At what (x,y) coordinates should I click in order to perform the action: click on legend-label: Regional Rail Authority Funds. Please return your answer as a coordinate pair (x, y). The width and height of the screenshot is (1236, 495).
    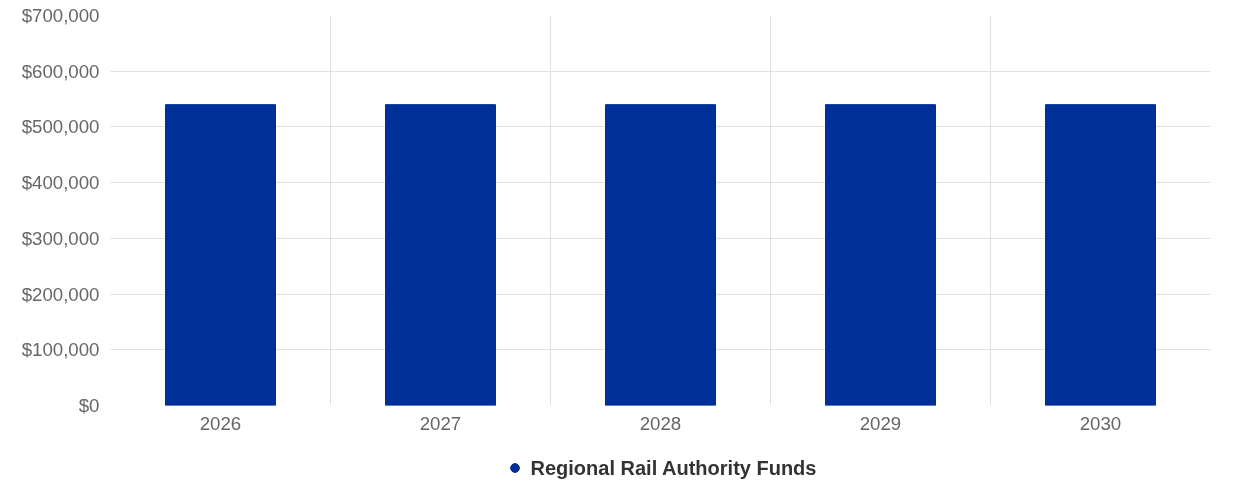
    Looking at the image, I should click on (673, 467).